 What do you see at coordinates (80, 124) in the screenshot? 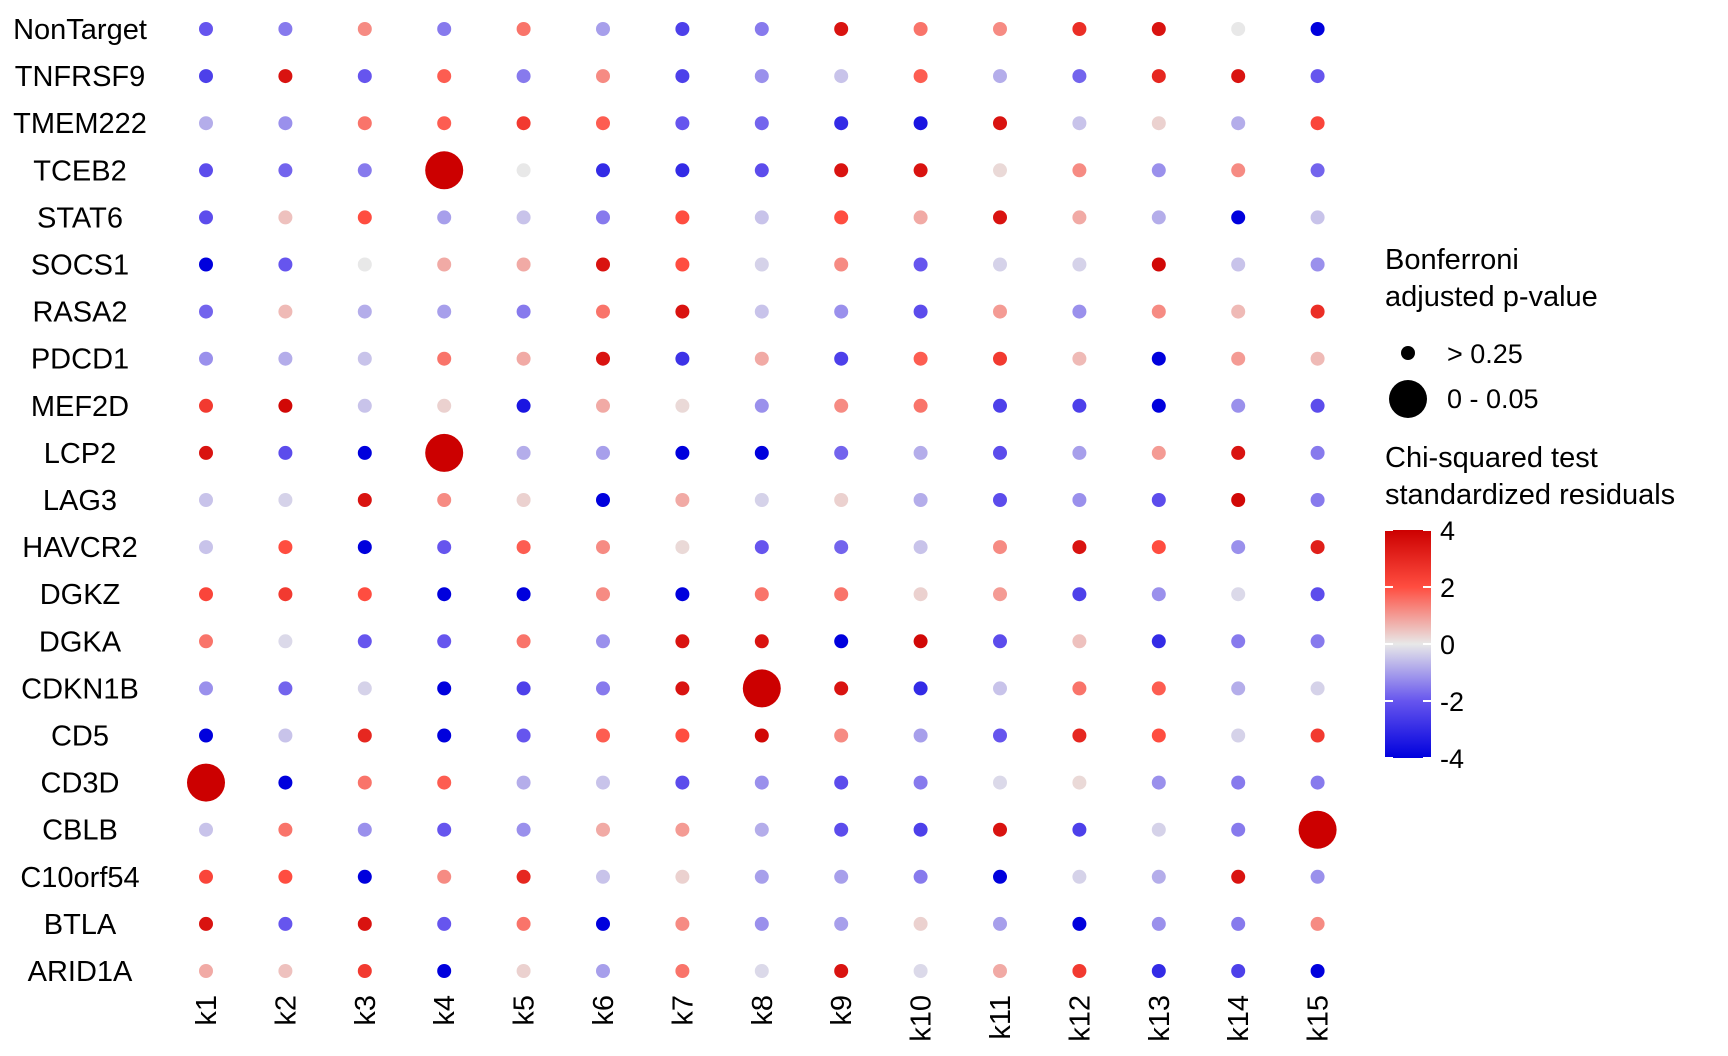
I see `row-label: TMEM222` at bounding box center [80, 124].